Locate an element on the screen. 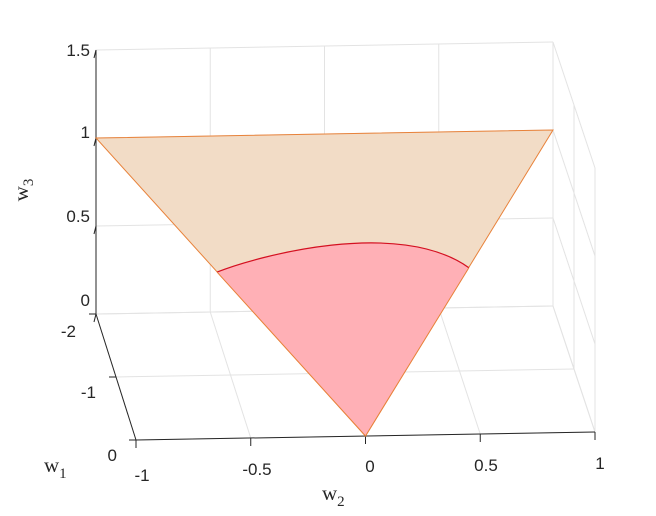  w1-tick-label: -1 is located at coordinates (88, 392).